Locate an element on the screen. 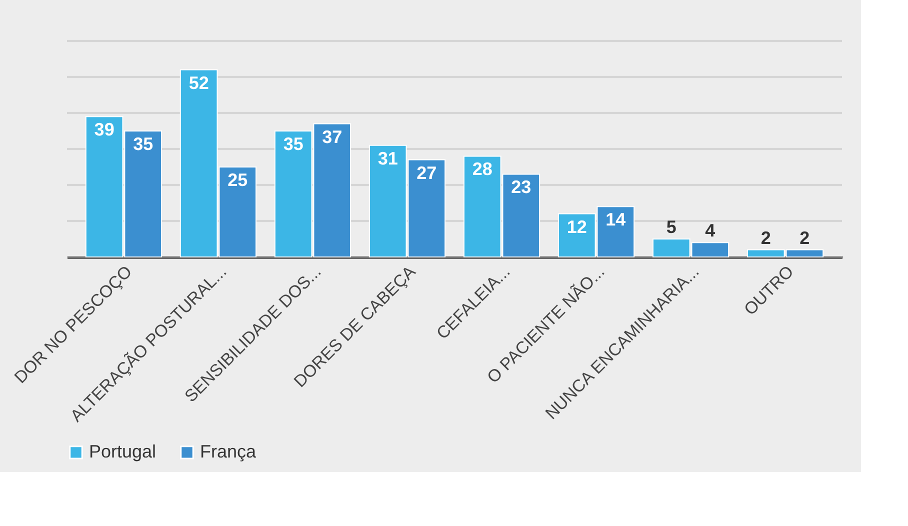  data-label: 12 is located at coordinates (576, 226).